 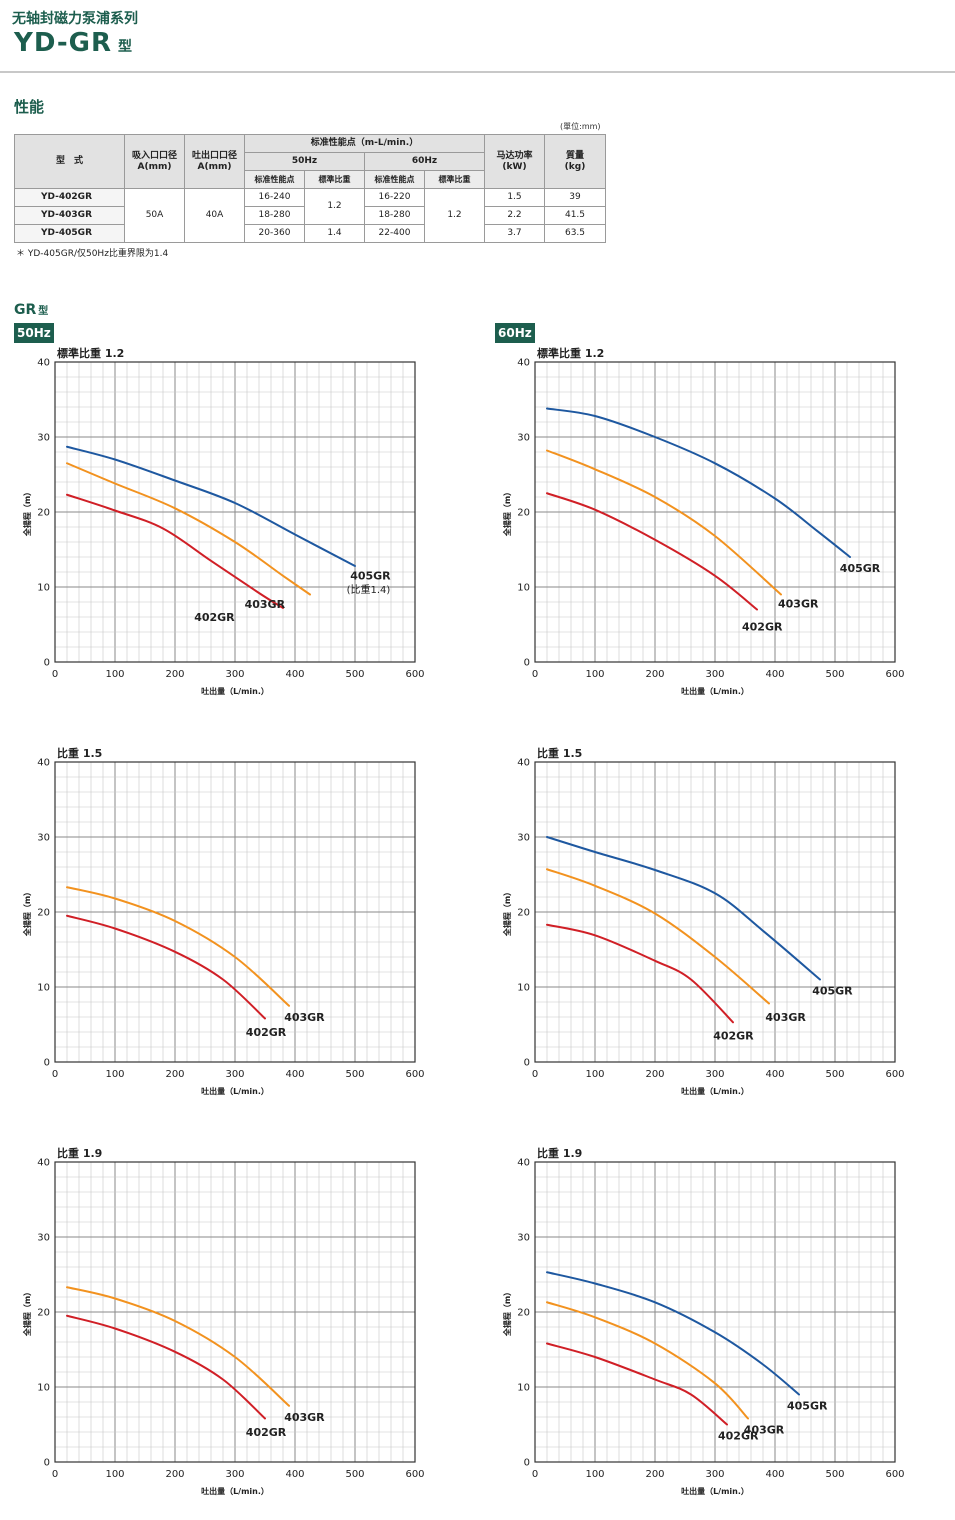 I want to click on x-tick-label: 300, so click(x=234, y=1074).